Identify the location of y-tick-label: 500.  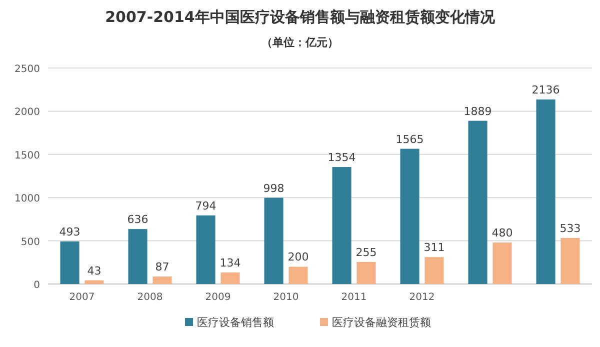
(30, 242).